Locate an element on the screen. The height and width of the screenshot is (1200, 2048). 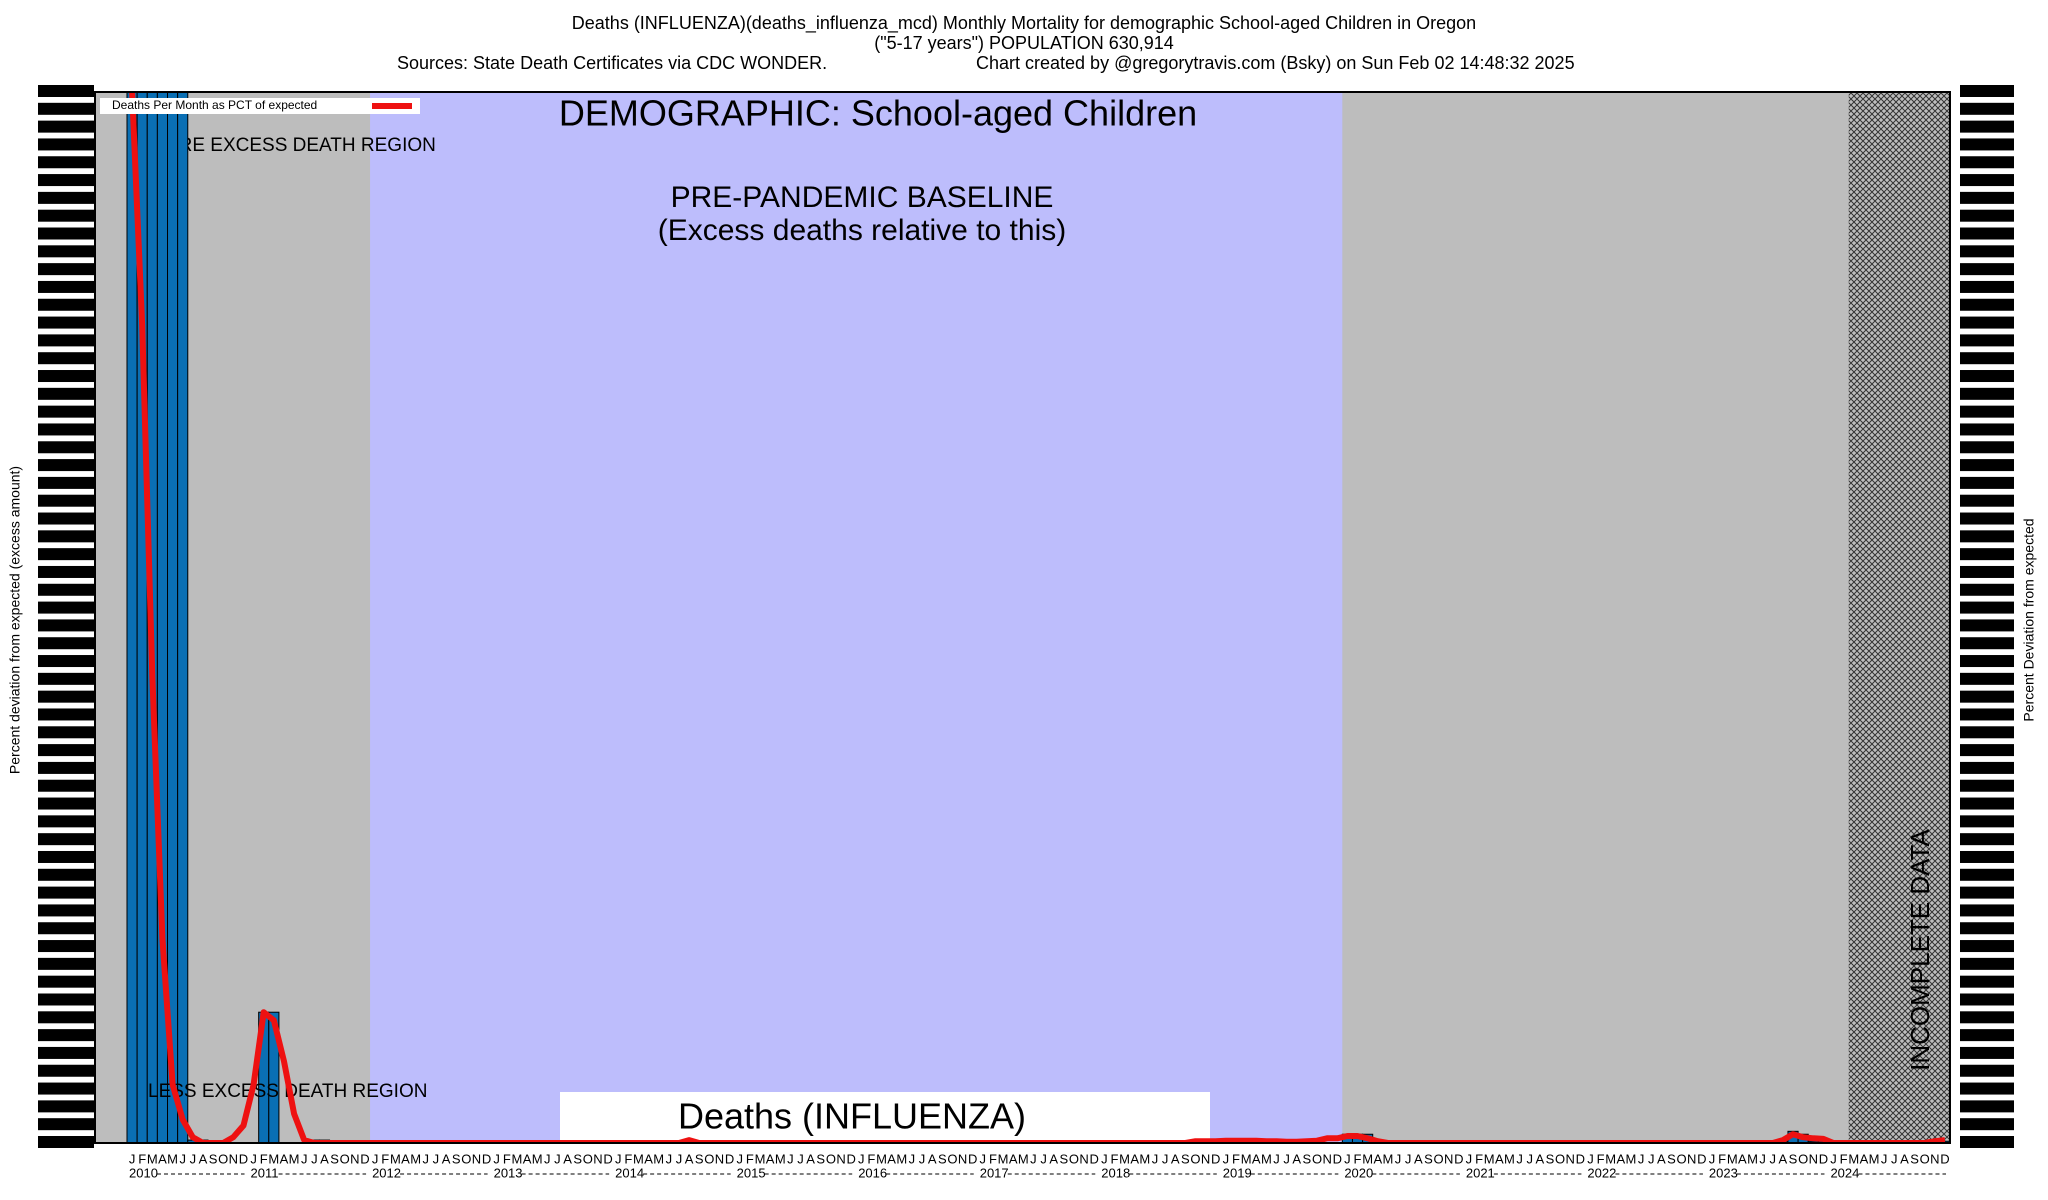
year-label: 2014 is located at coordinates (629, 1172).